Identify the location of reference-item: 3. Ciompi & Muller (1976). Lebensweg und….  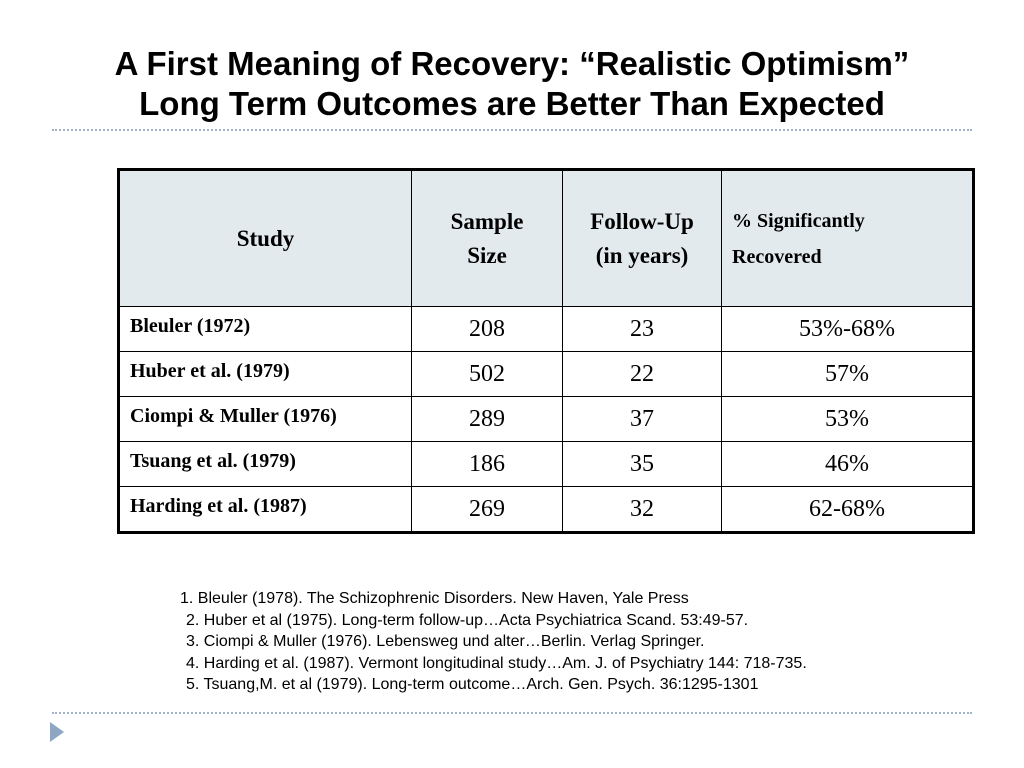
(445, 641).